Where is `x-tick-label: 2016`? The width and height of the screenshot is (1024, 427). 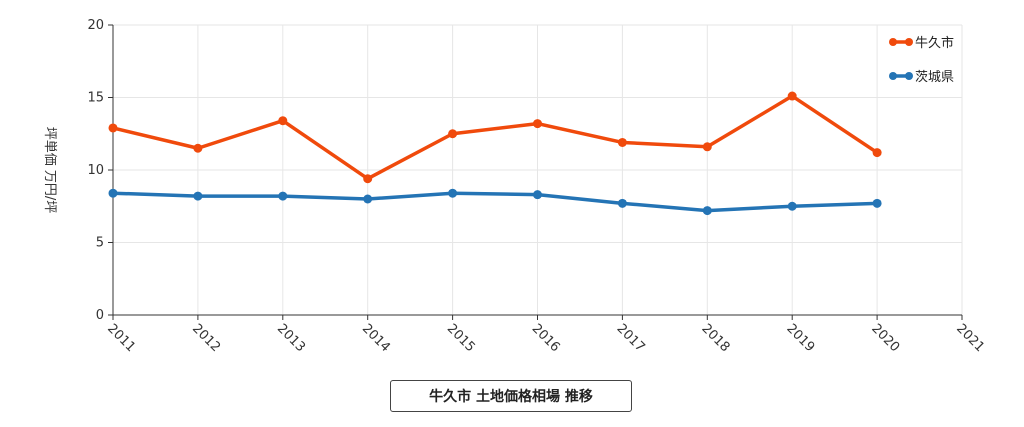
x-tick-label: 2016 is located at coordinates (546, 338).